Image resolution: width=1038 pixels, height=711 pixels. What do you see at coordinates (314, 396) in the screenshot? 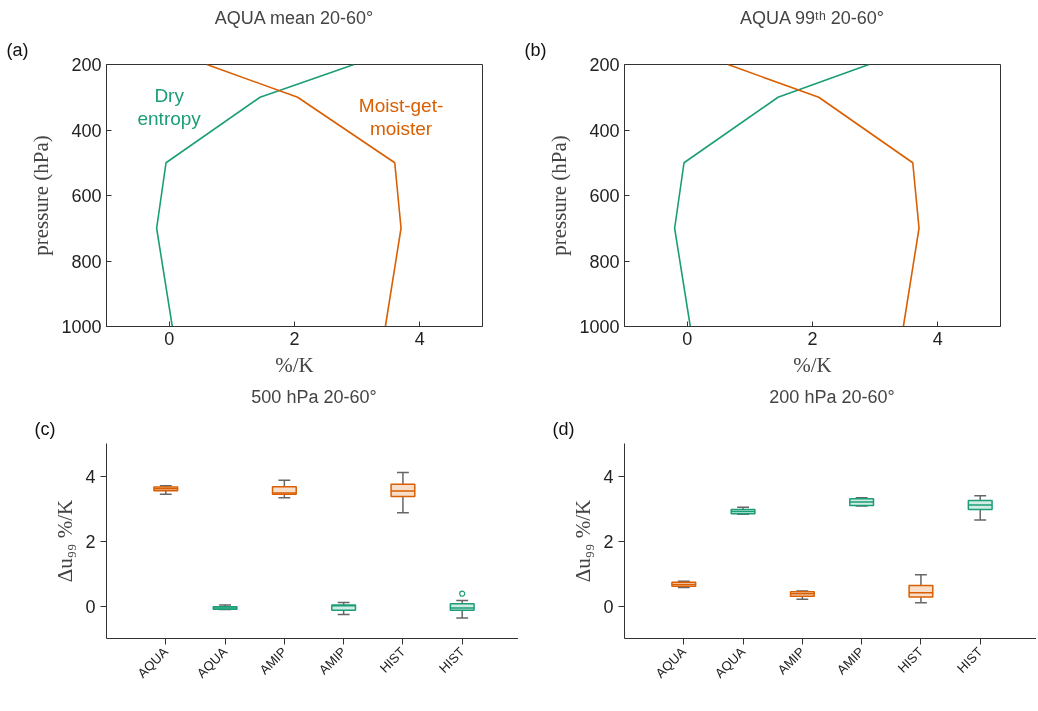
I see `chart-title: 500 hPa 20-60°` at bounding box center [314, 396].